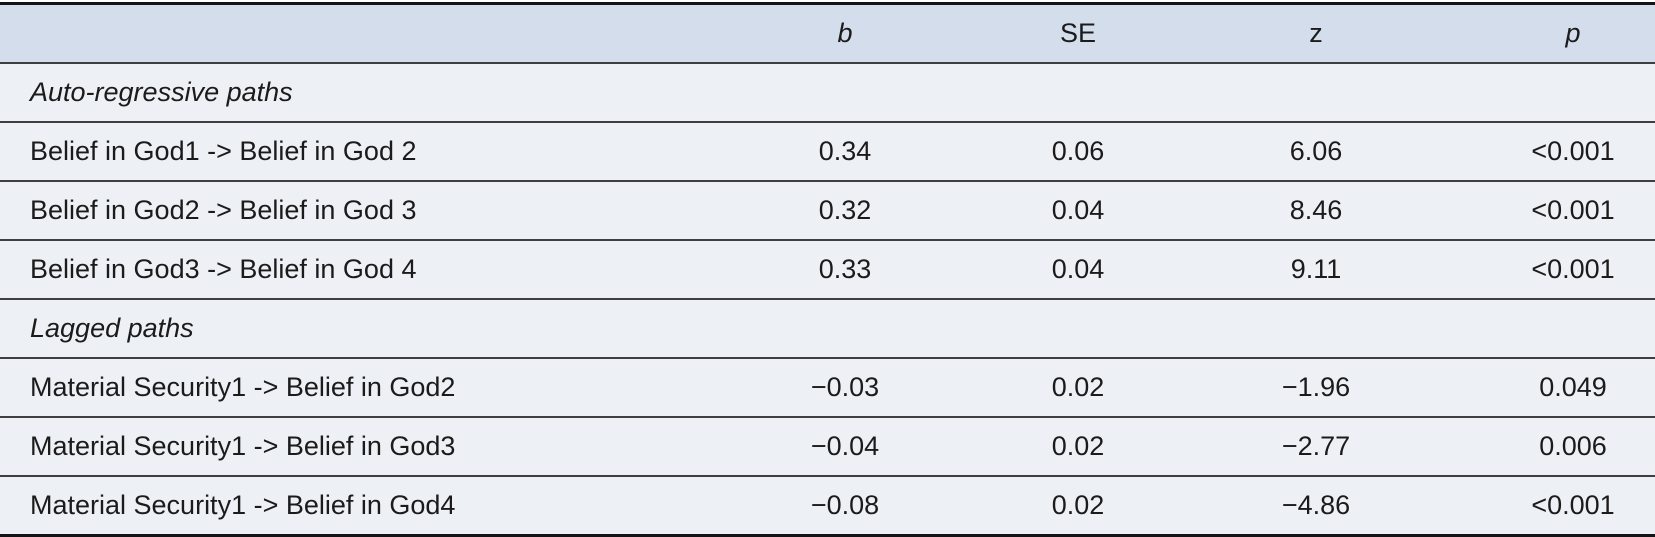 The image size is (1655, 537). What do you see at coordinates (1545, 33) in the screenshot?
I see `column-header-p: p` at bounding box center [1545, 33].